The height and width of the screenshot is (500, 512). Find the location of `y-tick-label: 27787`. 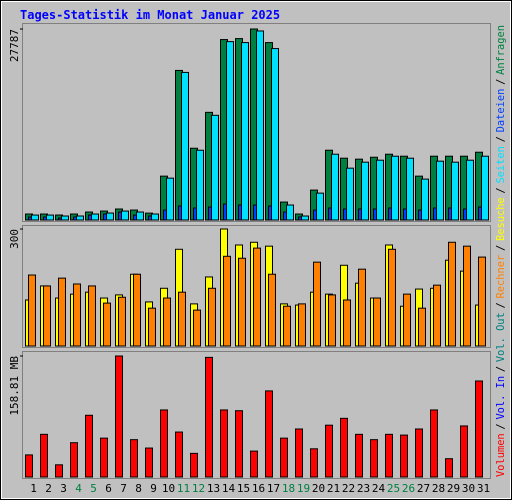

y-tick-label: 27787 is located at coordinates (14, 45).